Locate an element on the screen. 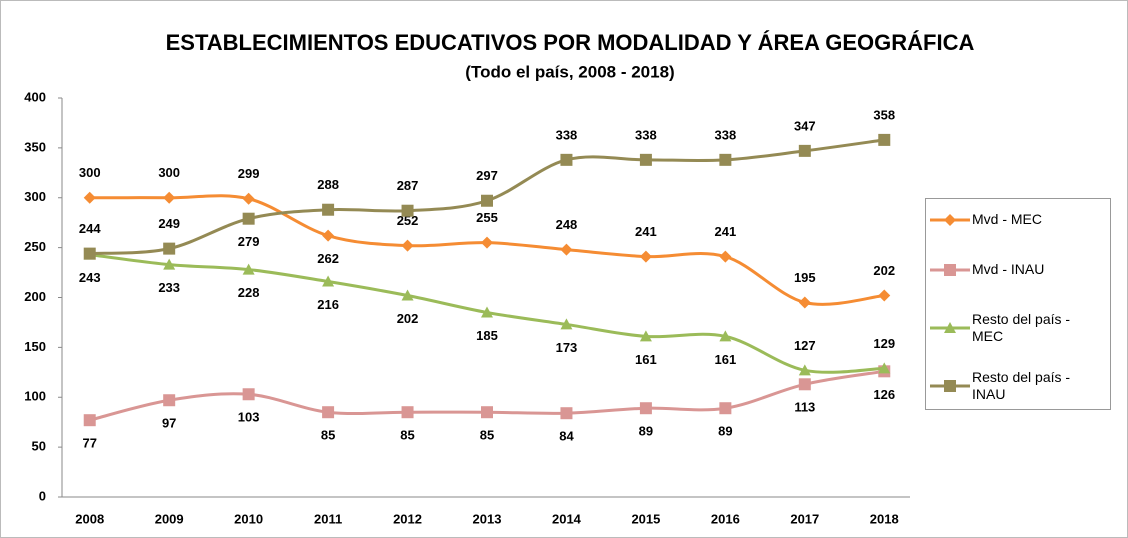 The image size is (1128, 538). legend-entry: Mvd - MEC is located at coordinates (1009, 219).